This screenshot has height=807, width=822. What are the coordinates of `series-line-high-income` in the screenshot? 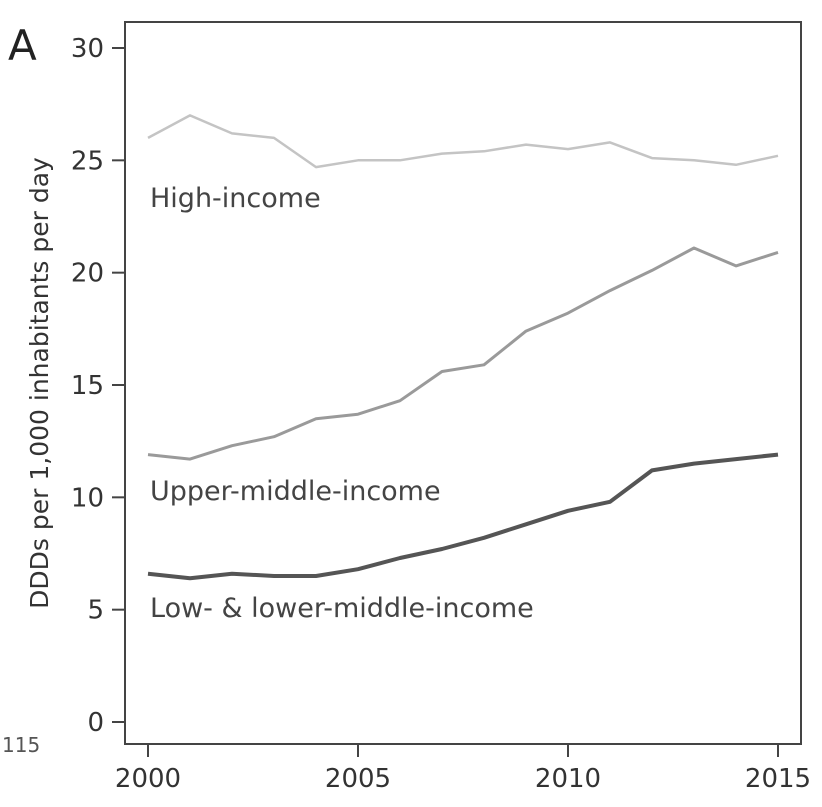 It's located at (463, 141).